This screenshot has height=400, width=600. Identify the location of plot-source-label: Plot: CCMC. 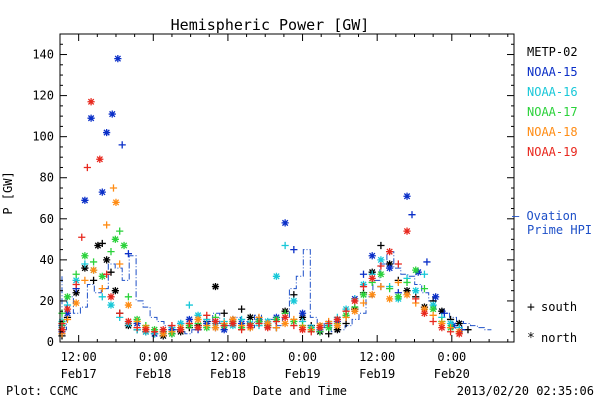
(42, 391).